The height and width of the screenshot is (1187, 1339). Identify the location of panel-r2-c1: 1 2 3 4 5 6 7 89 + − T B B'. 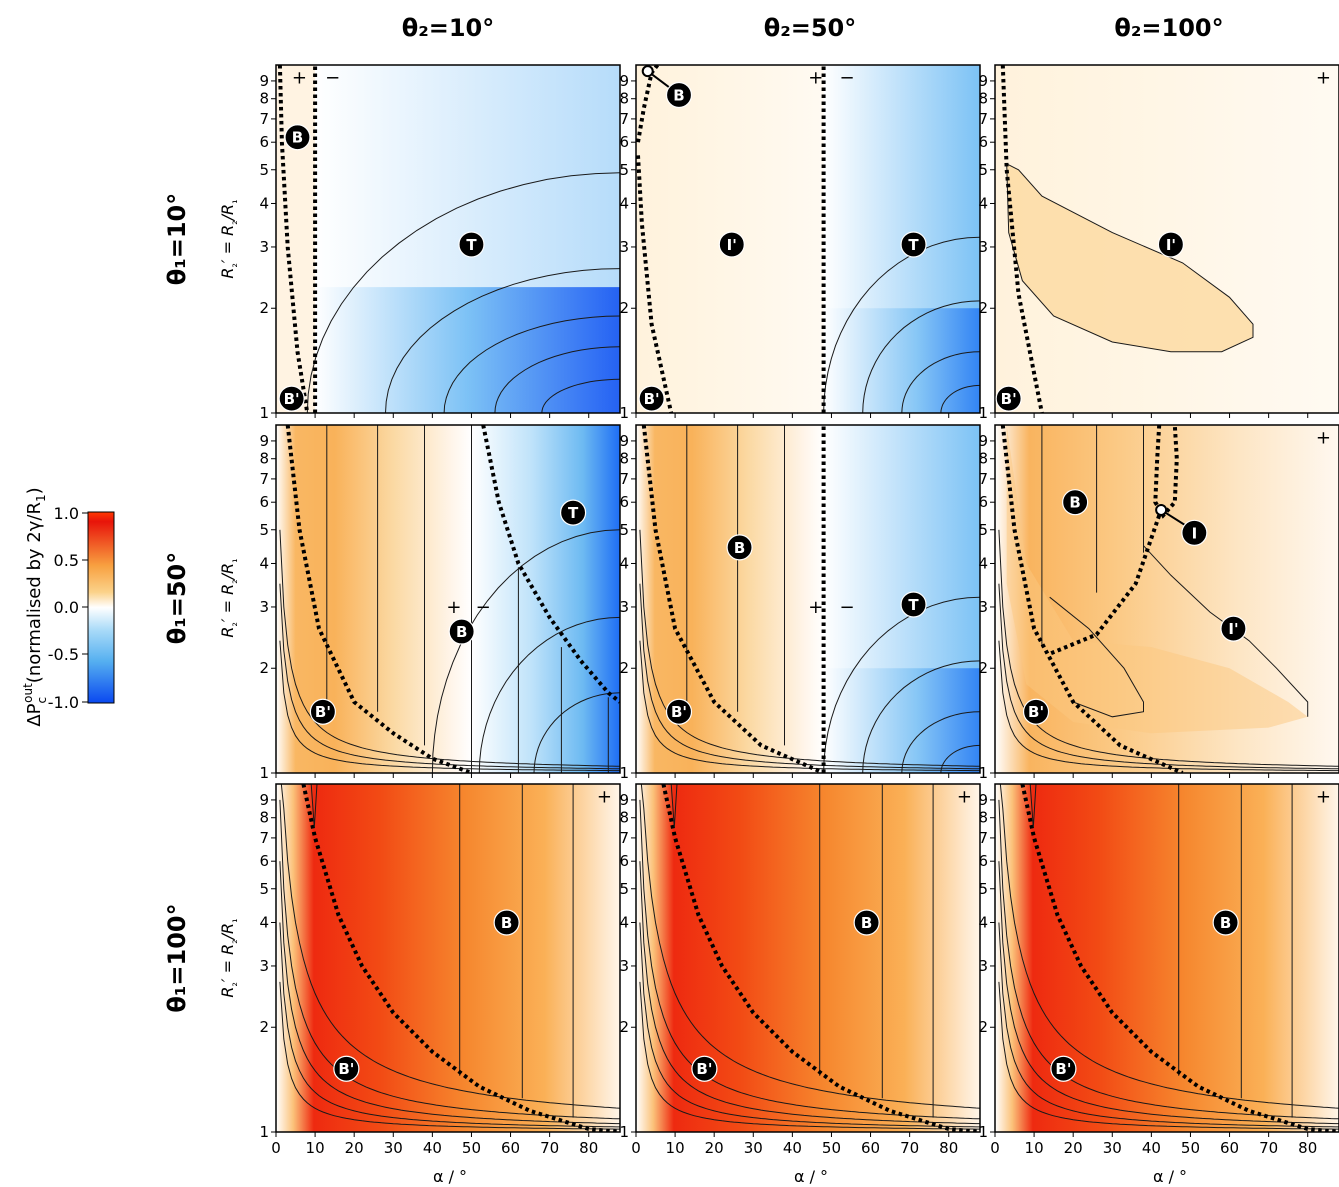
(440, 603).